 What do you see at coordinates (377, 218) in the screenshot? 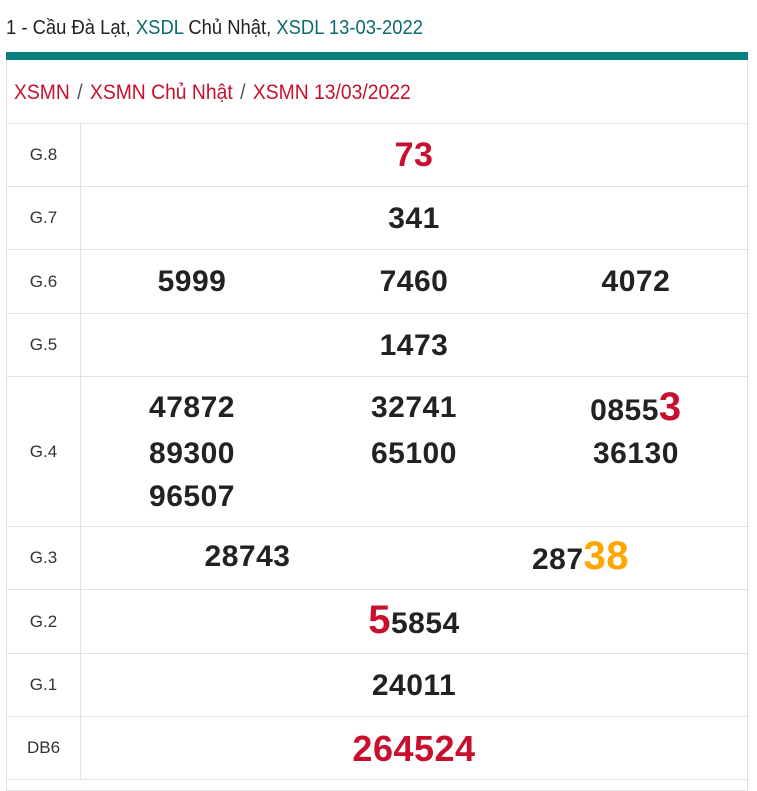
I see `prize-row-g7: G.7 341` at bounding box center [377, 218].